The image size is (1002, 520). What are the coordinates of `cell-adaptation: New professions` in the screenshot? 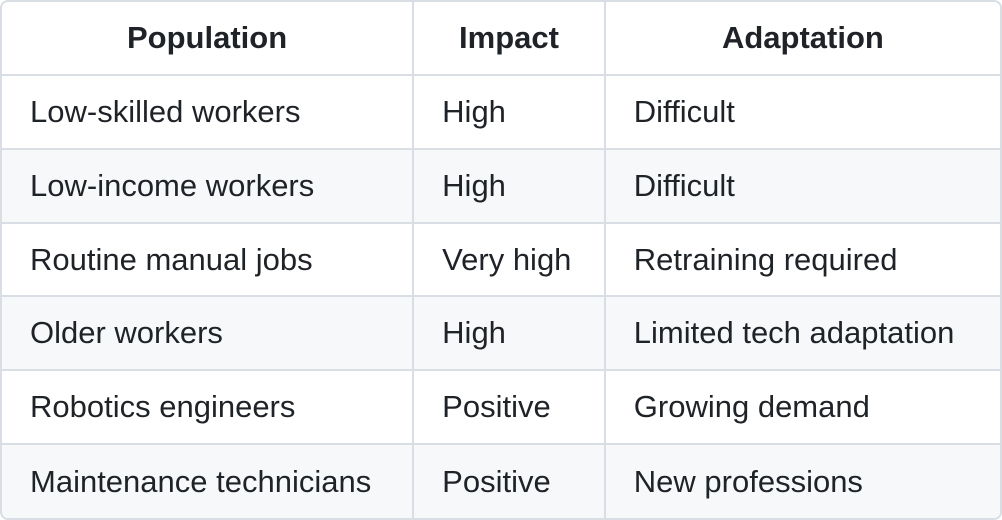 It's located at (748, 481).